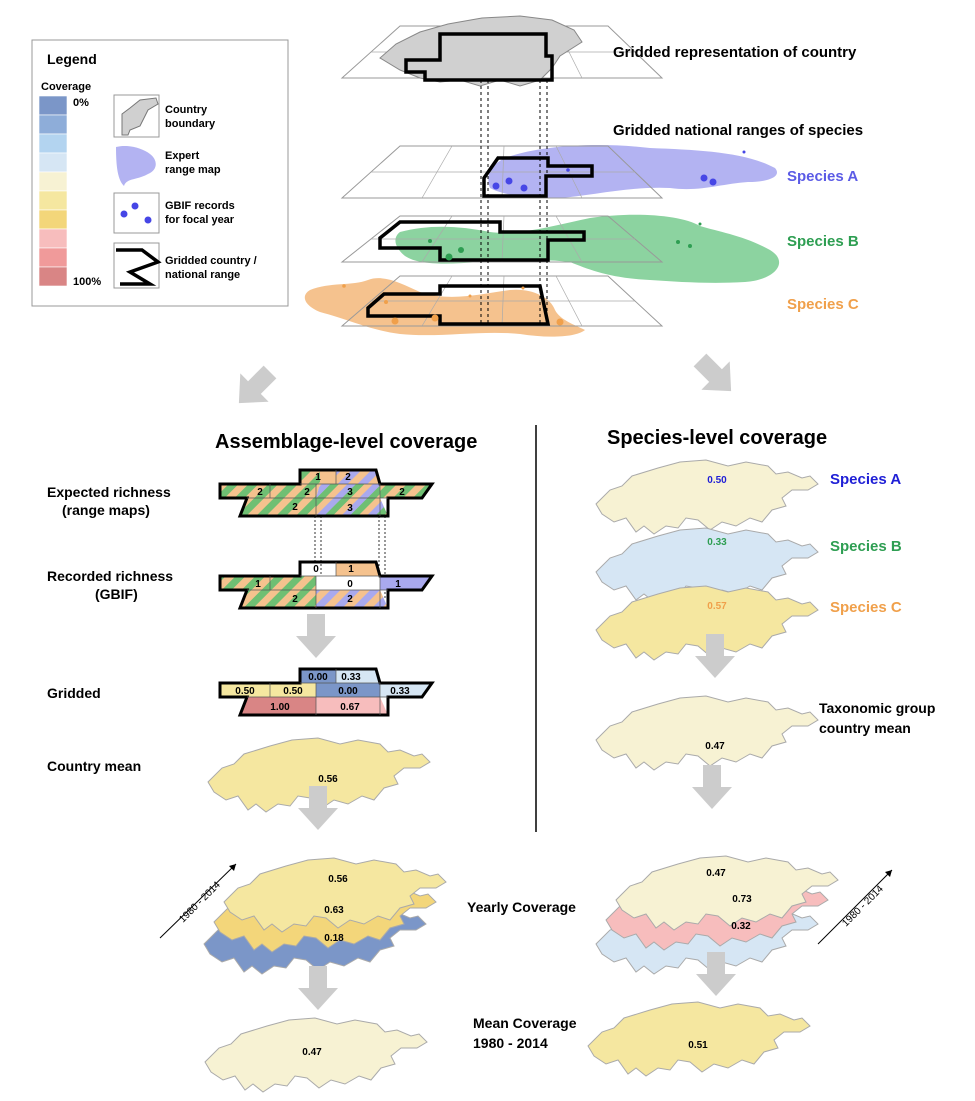 The height and width of the screenshot is (1101, 975). What do you see at coordinates (877, 708) in the screenshot?
I see `group-line1: Taxonomic group` at bounding box center [877, 708].